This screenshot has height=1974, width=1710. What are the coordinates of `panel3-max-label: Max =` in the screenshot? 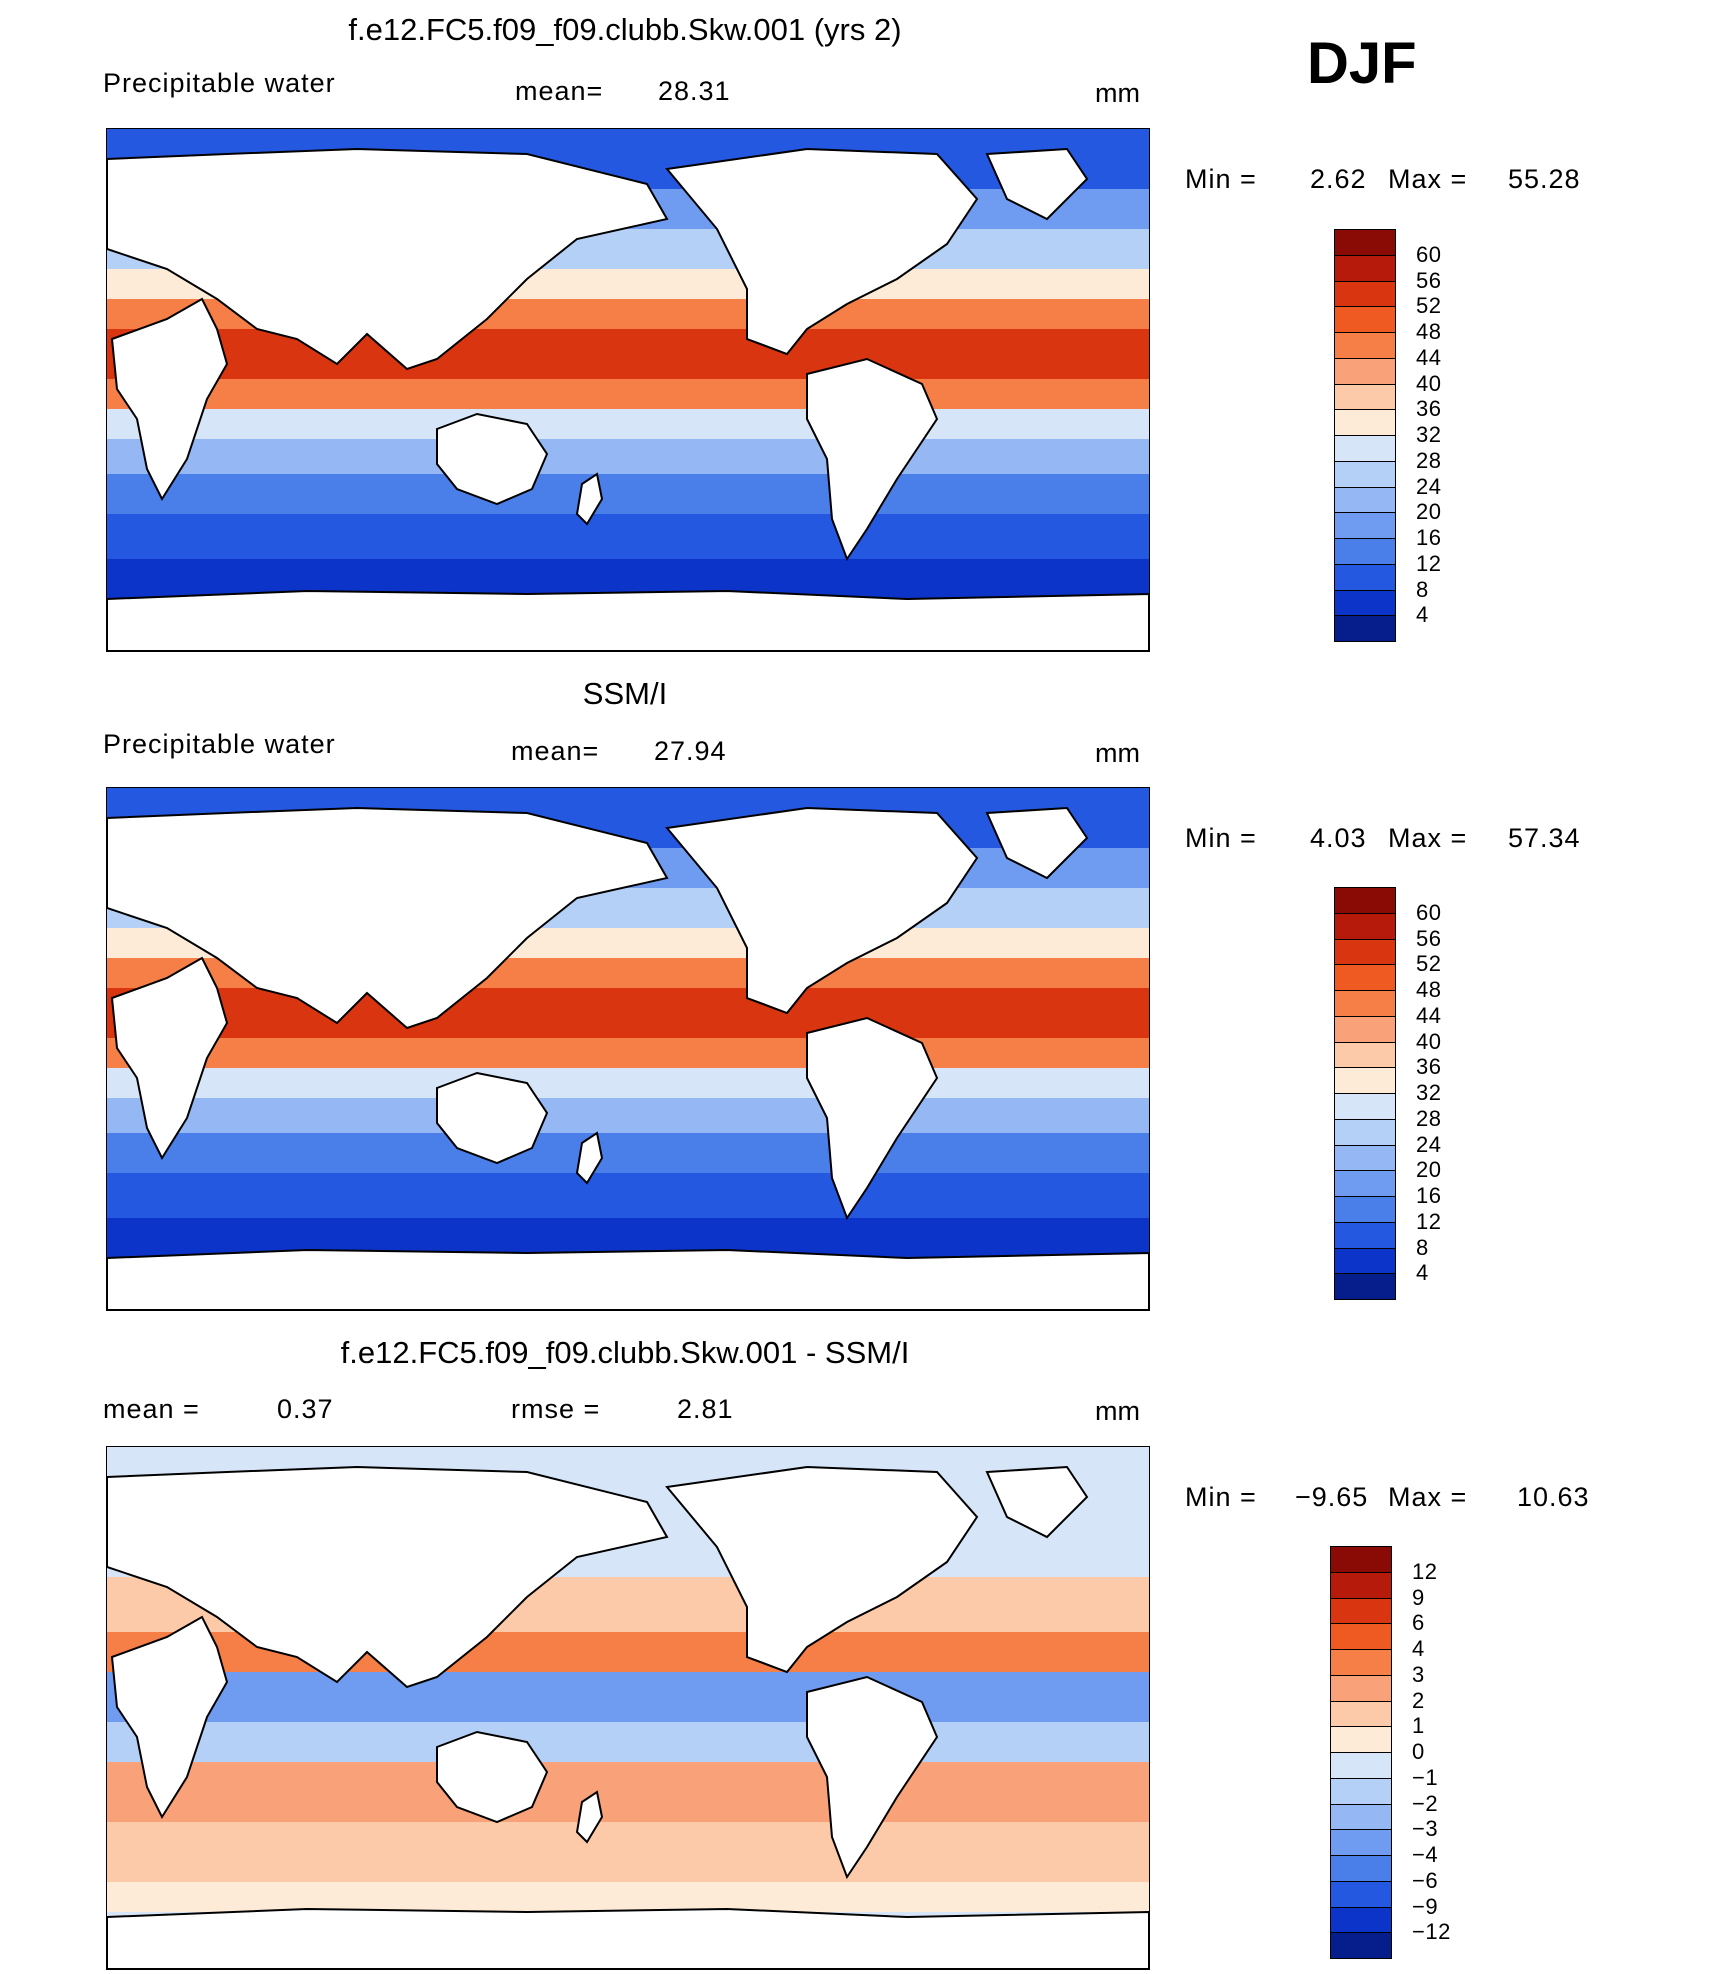 It's located at (1428, 1497).